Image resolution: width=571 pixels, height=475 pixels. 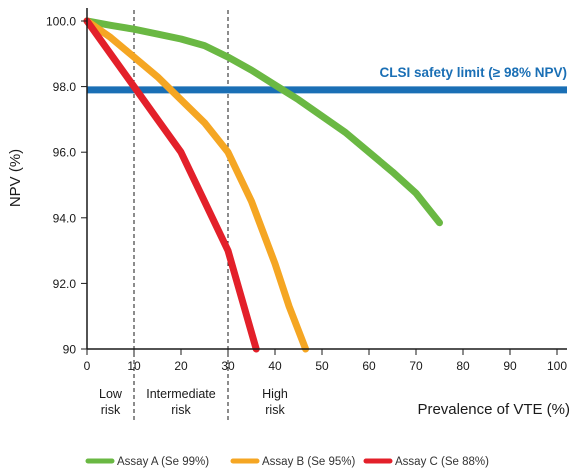 What do you see at coordinates (322, 366) in the screenshot?
I see `x-tick-label-5: 50` at bounding box center [322, 366].